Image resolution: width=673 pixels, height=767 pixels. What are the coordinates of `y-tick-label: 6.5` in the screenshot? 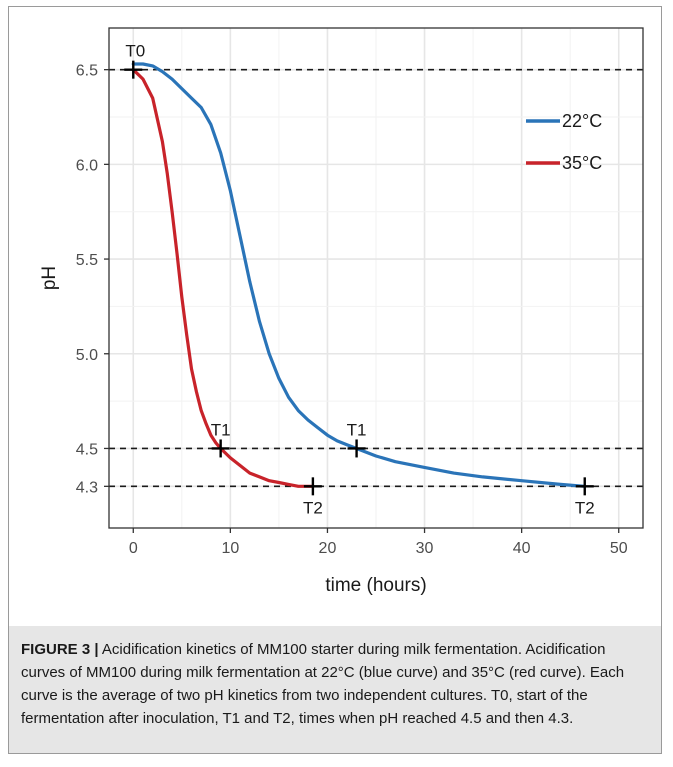 It's located at (87, 71).